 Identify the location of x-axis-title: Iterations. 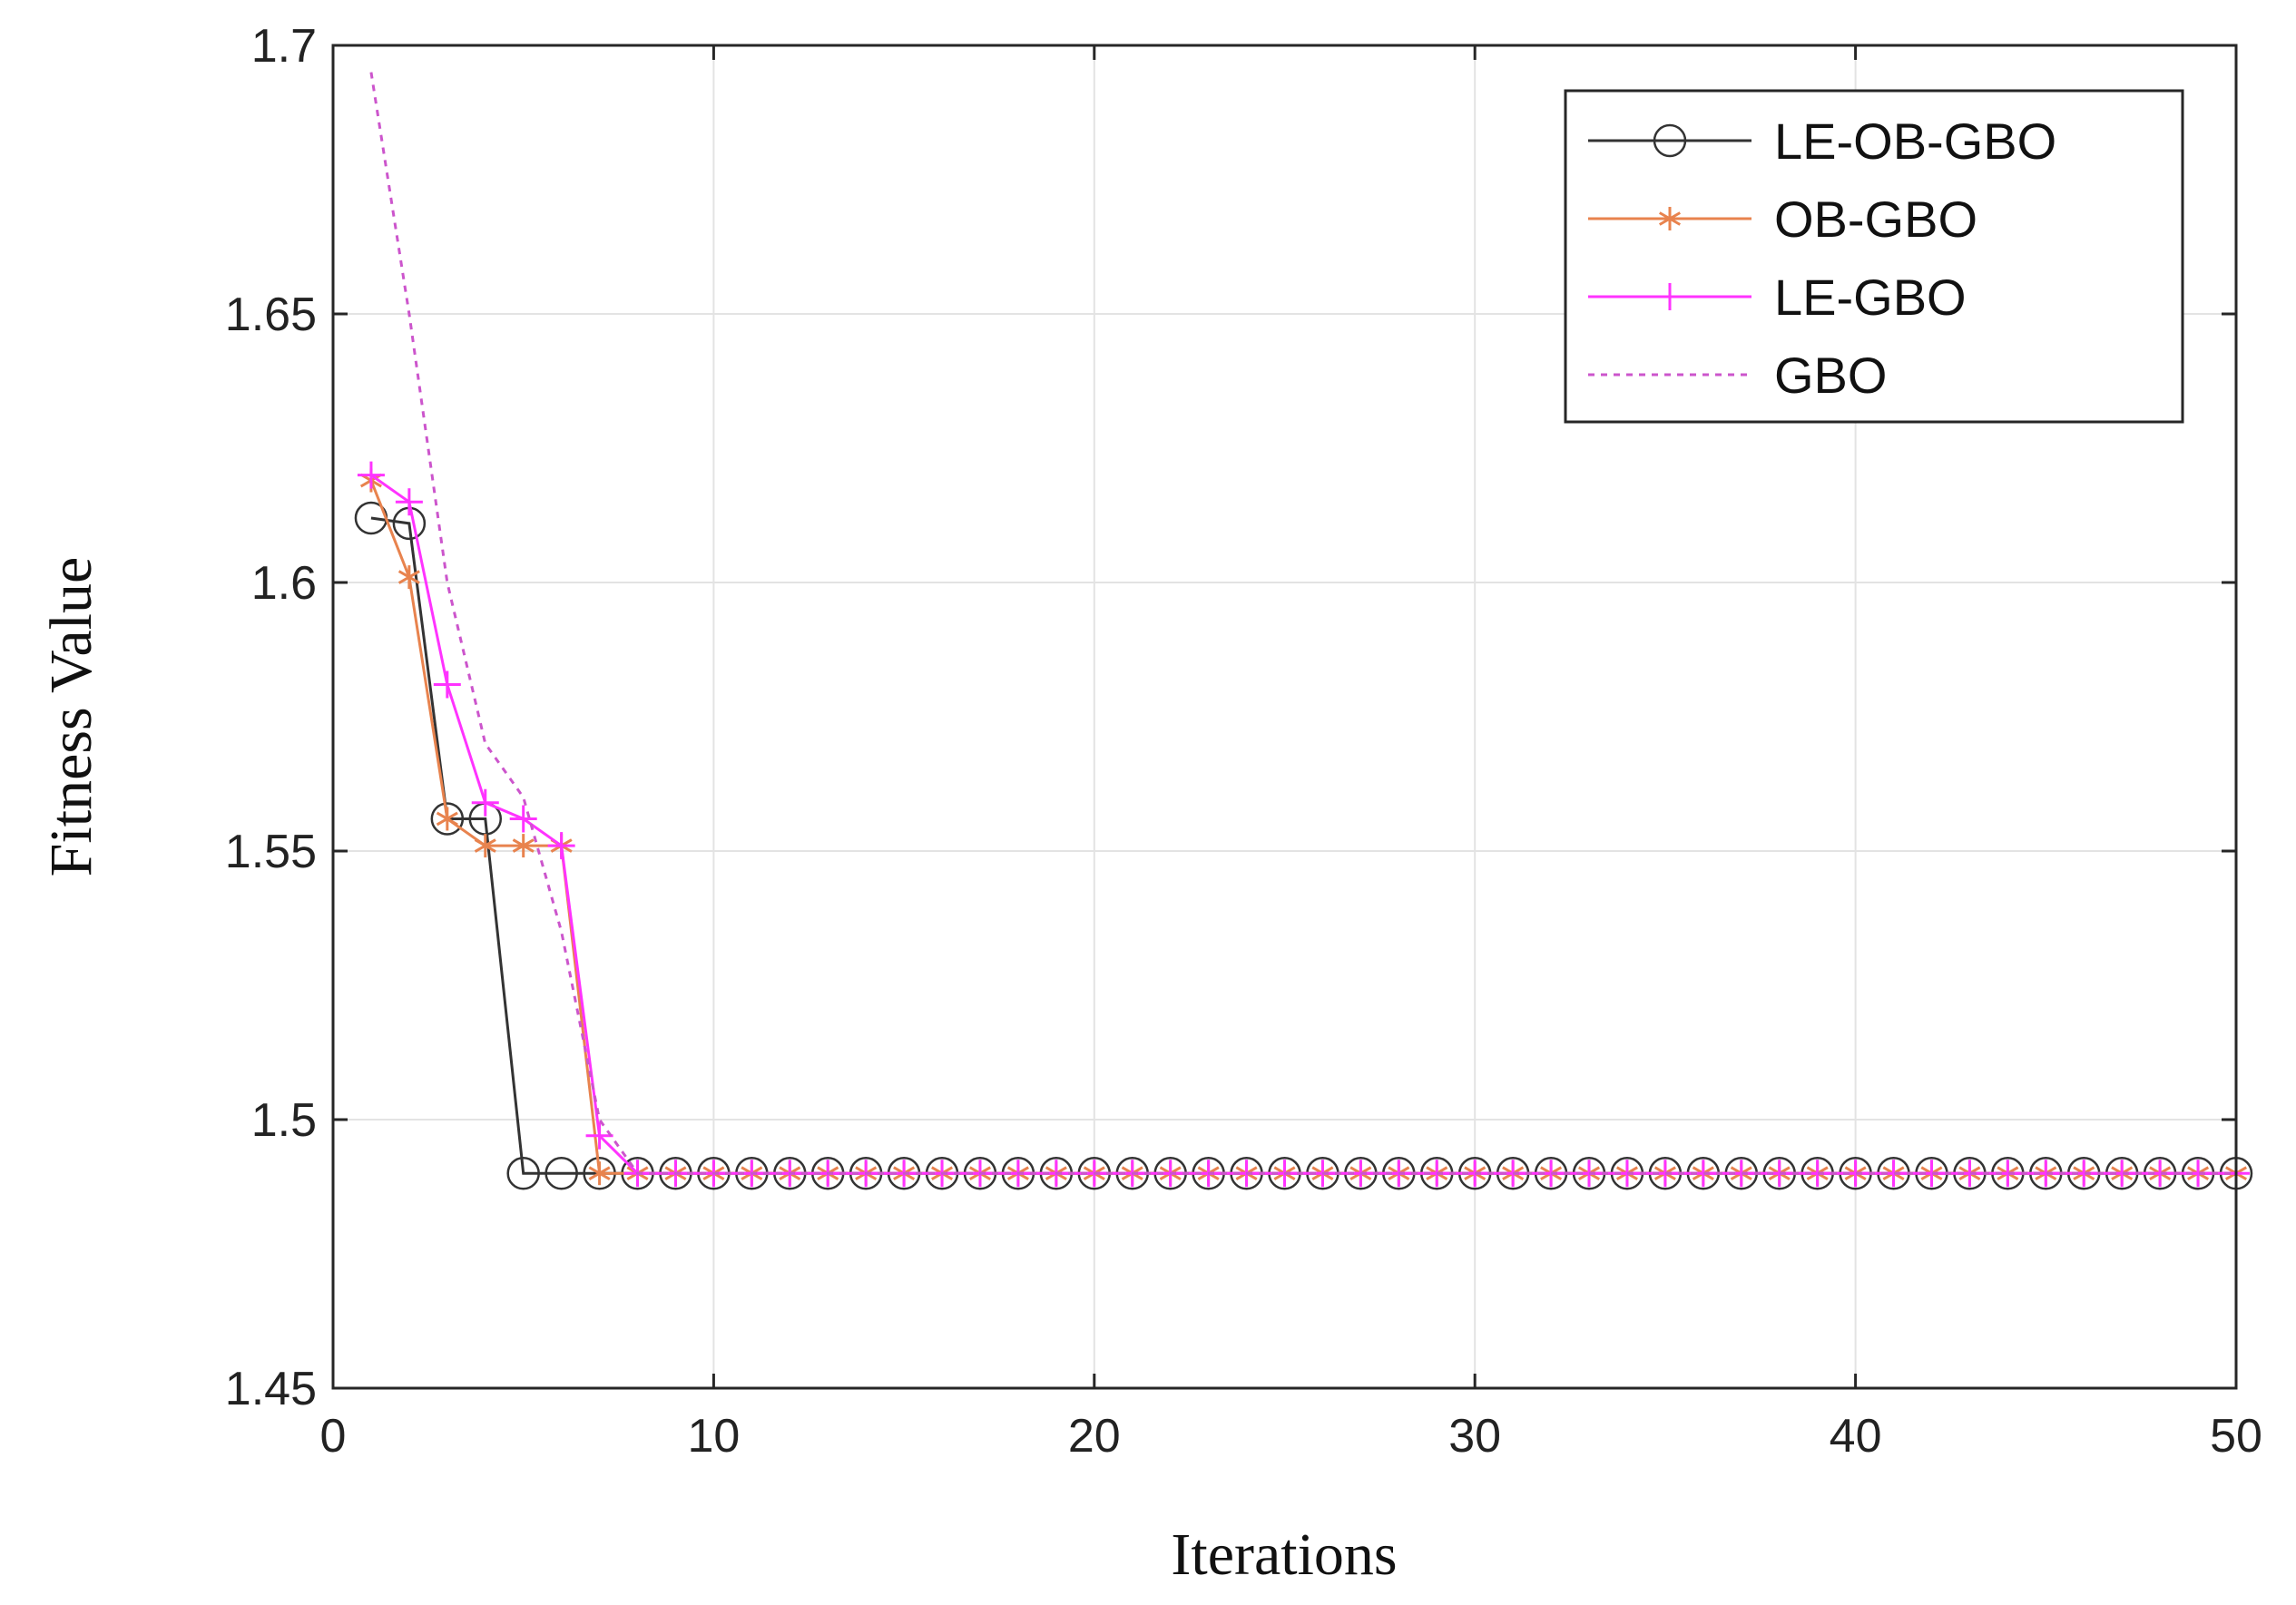
(1284, 1555).